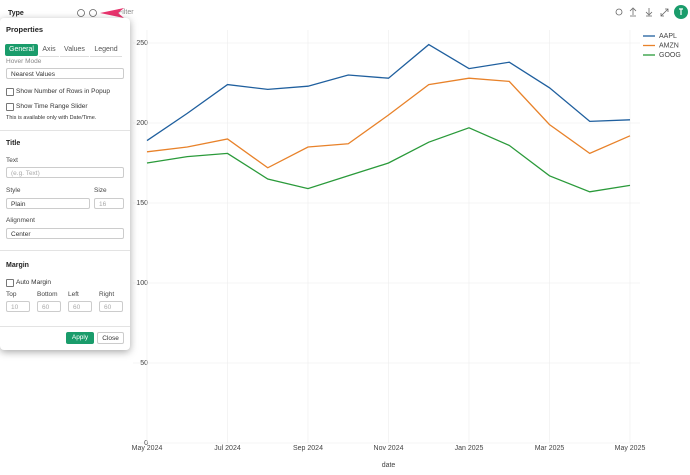  What do you see at coordinates (670, 55) in the screenshot?
I see `legend-label: GOOG` at bounding box center [670, 55].